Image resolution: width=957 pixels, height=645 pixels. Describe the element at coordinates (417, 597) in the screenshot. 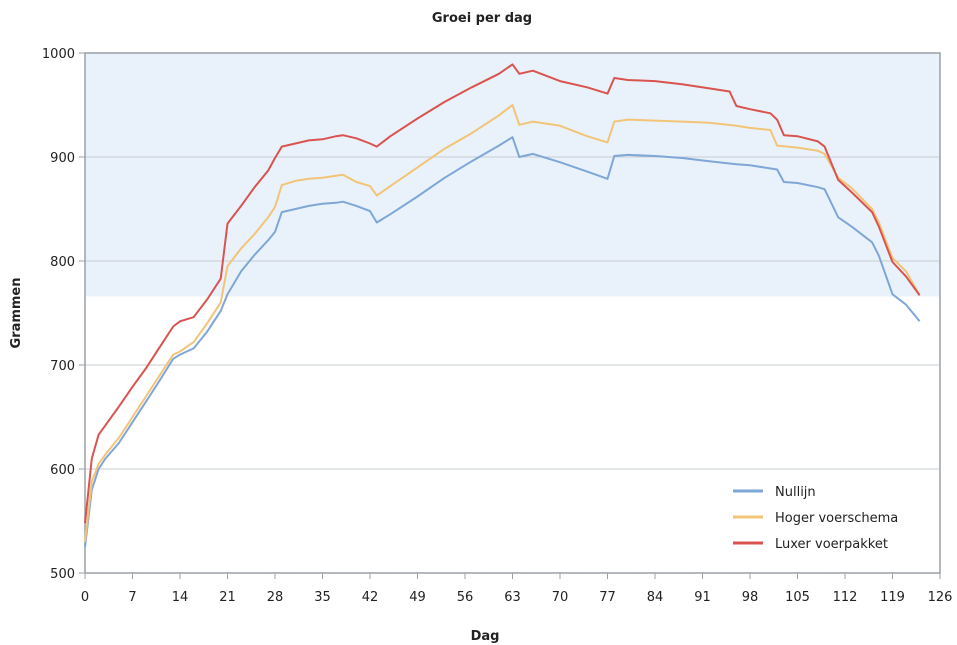

I see `x-tick-label: 49` at that location.